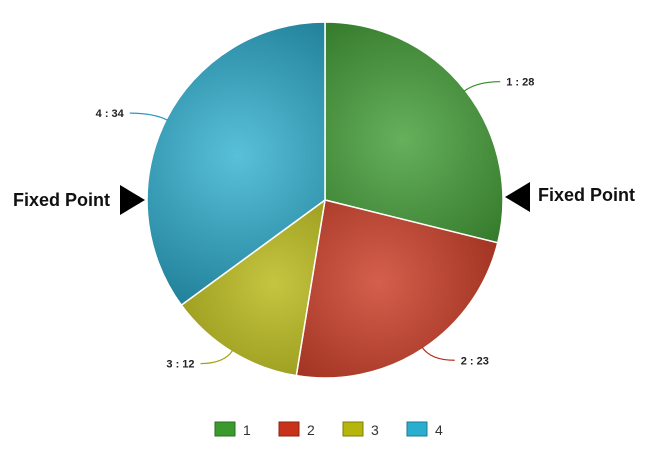  I want to click on data-label-1: 1 : 28, so click(520, 83).